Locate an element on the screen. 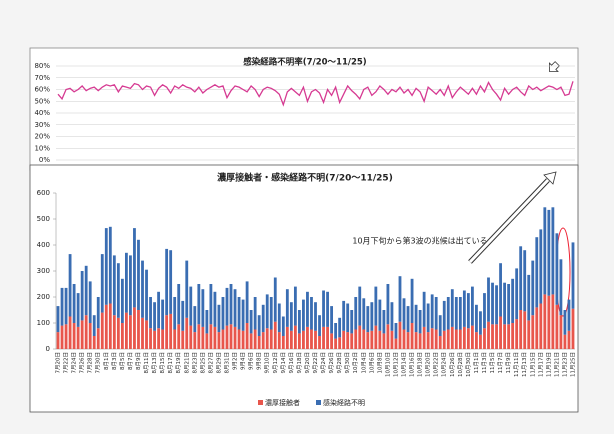 The width and height of the screenshot is (614, 434). x-tick-label: 7月30日 is located at coordinates (98, 363).